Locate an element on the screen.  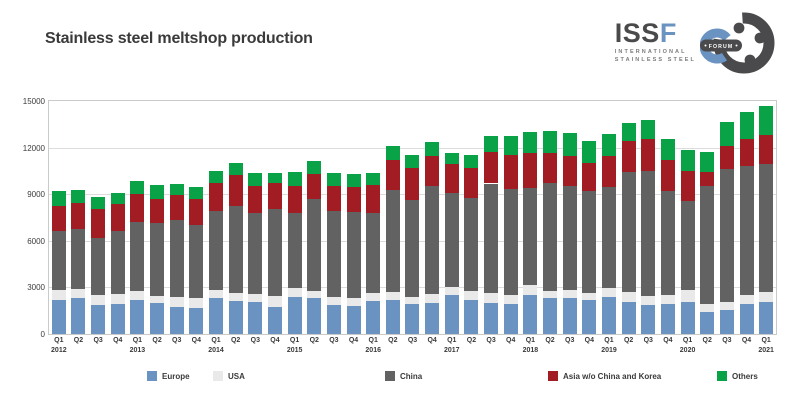
forum-banner is located at coordinates (721, 45).